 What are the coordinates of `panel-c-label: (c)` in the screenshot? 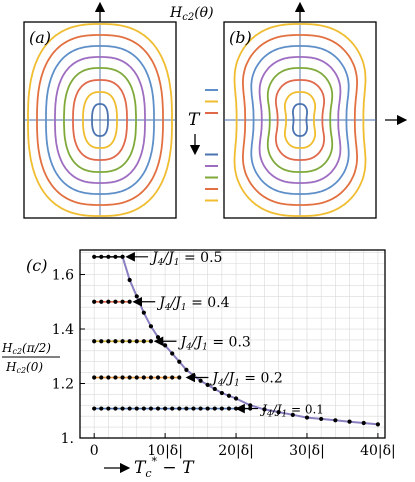 It's located at (36, 265).